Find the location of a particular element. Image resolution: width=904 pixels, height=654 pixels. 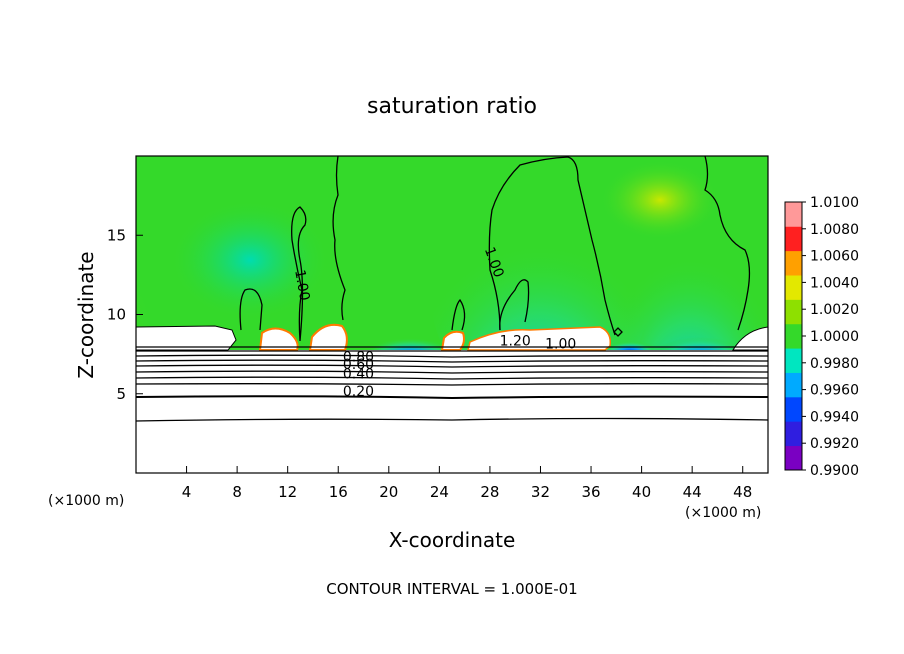

contour-label: 0.40 is located at coordinates (358, 375).